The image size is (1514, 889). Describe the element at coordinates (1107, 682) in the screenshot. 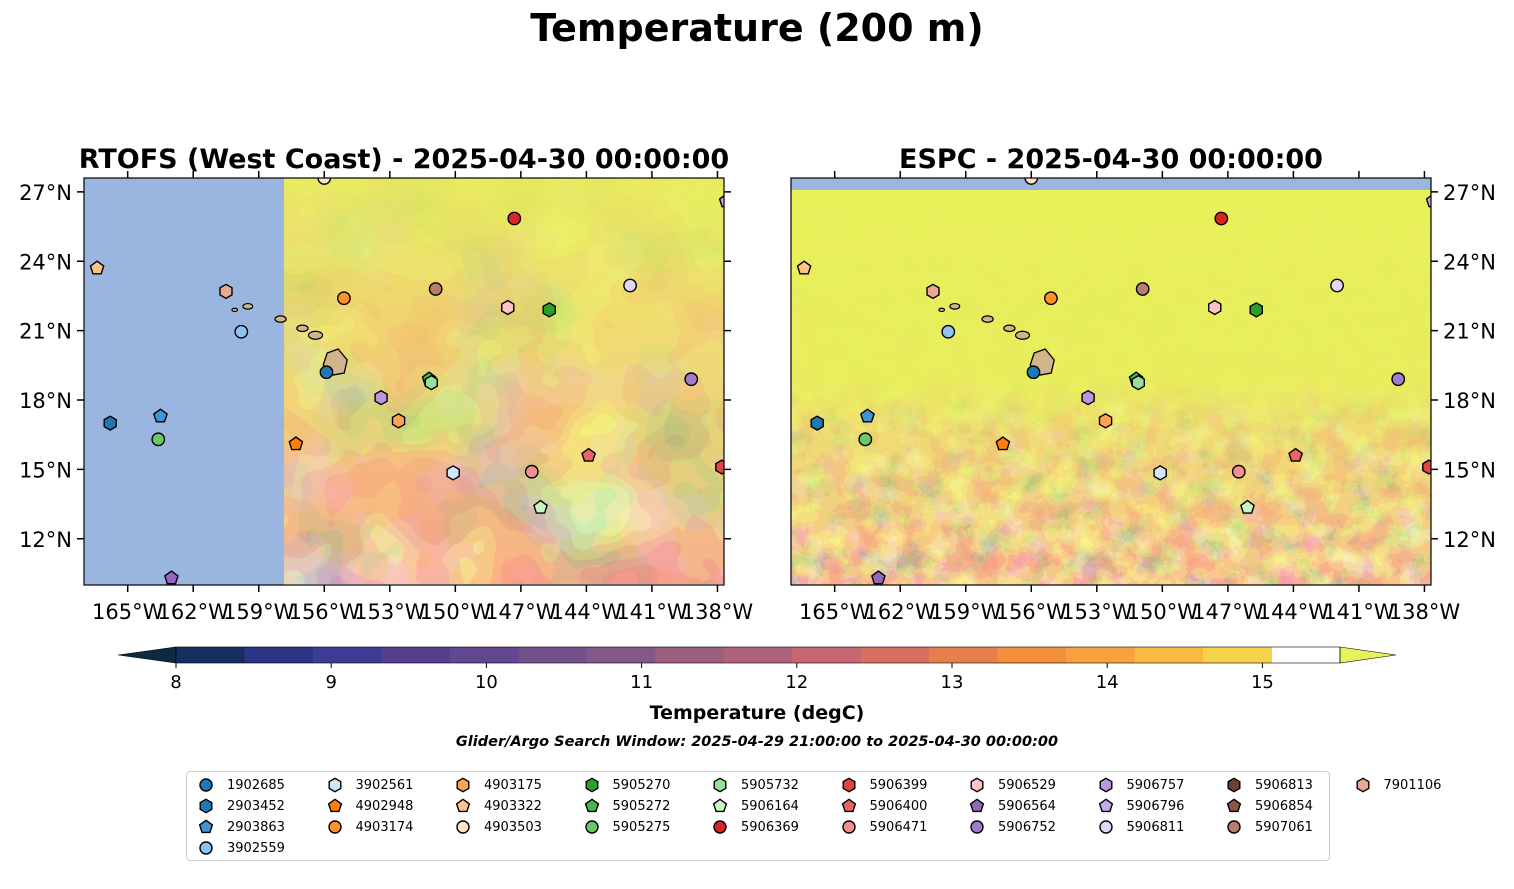

I see `colorbar-tick-label: 14` at that location.